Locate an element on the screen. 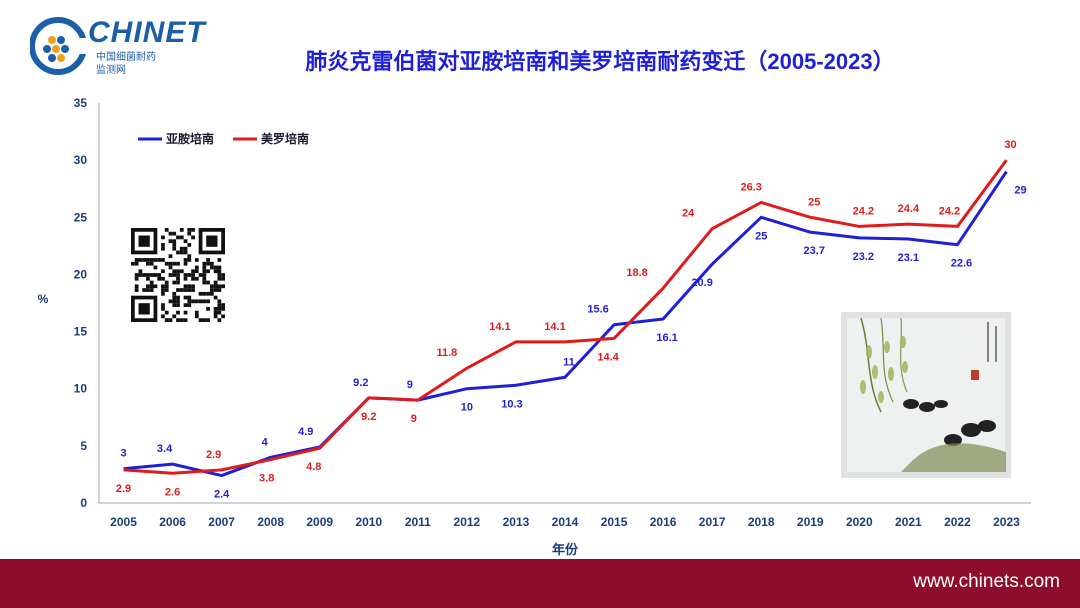 This screenshot has height=608, width=1080. data-label-s2: 2.6 is located at coordinates (172, 492).